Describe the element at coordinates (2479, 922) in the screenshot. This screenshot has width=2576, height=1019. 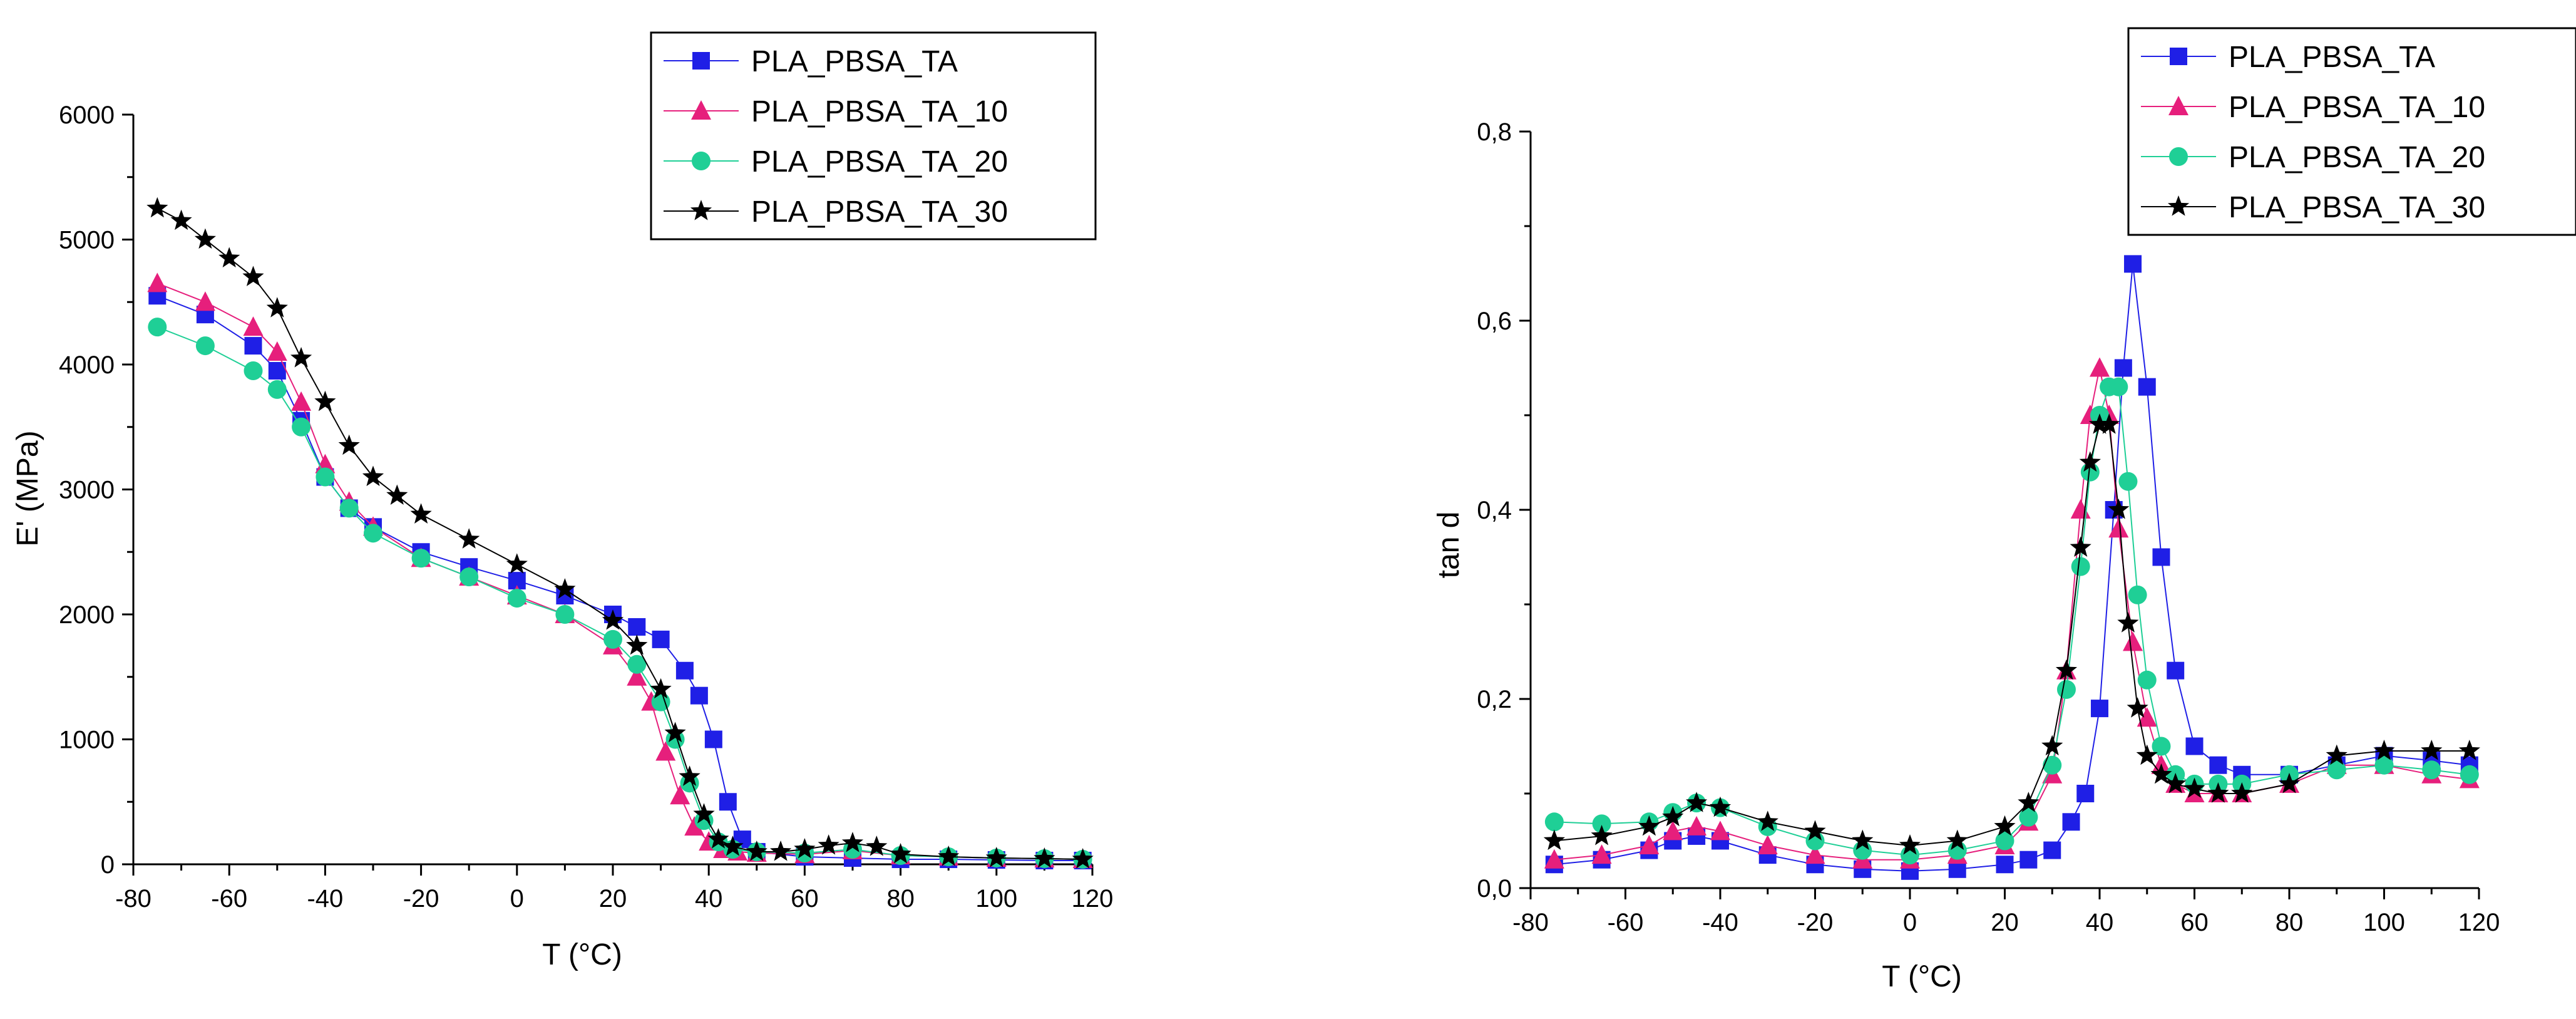
I see `x-tick-label: 120` at that location.